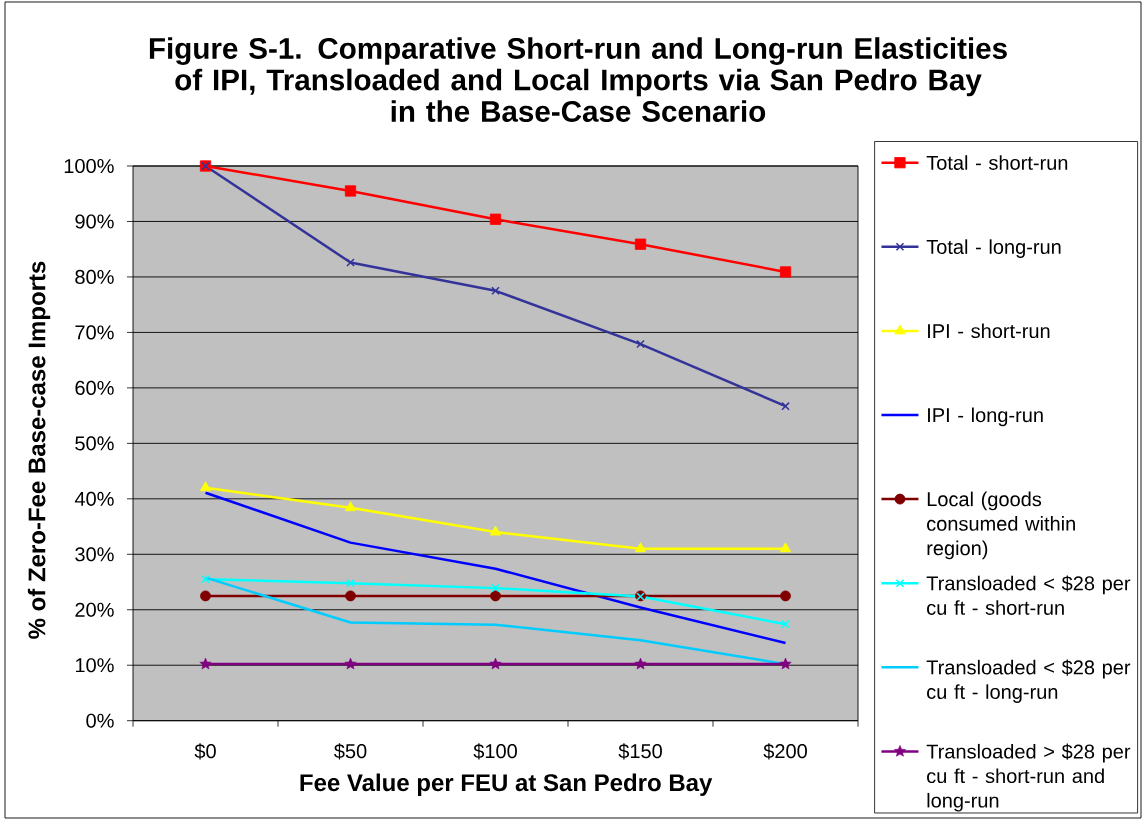 This screenshot has width=1143, height=820. What do you see at coordinates (94, 554) in the screenshot?
I see `y-tick-label: 30%` at bounding box center [94, 554].